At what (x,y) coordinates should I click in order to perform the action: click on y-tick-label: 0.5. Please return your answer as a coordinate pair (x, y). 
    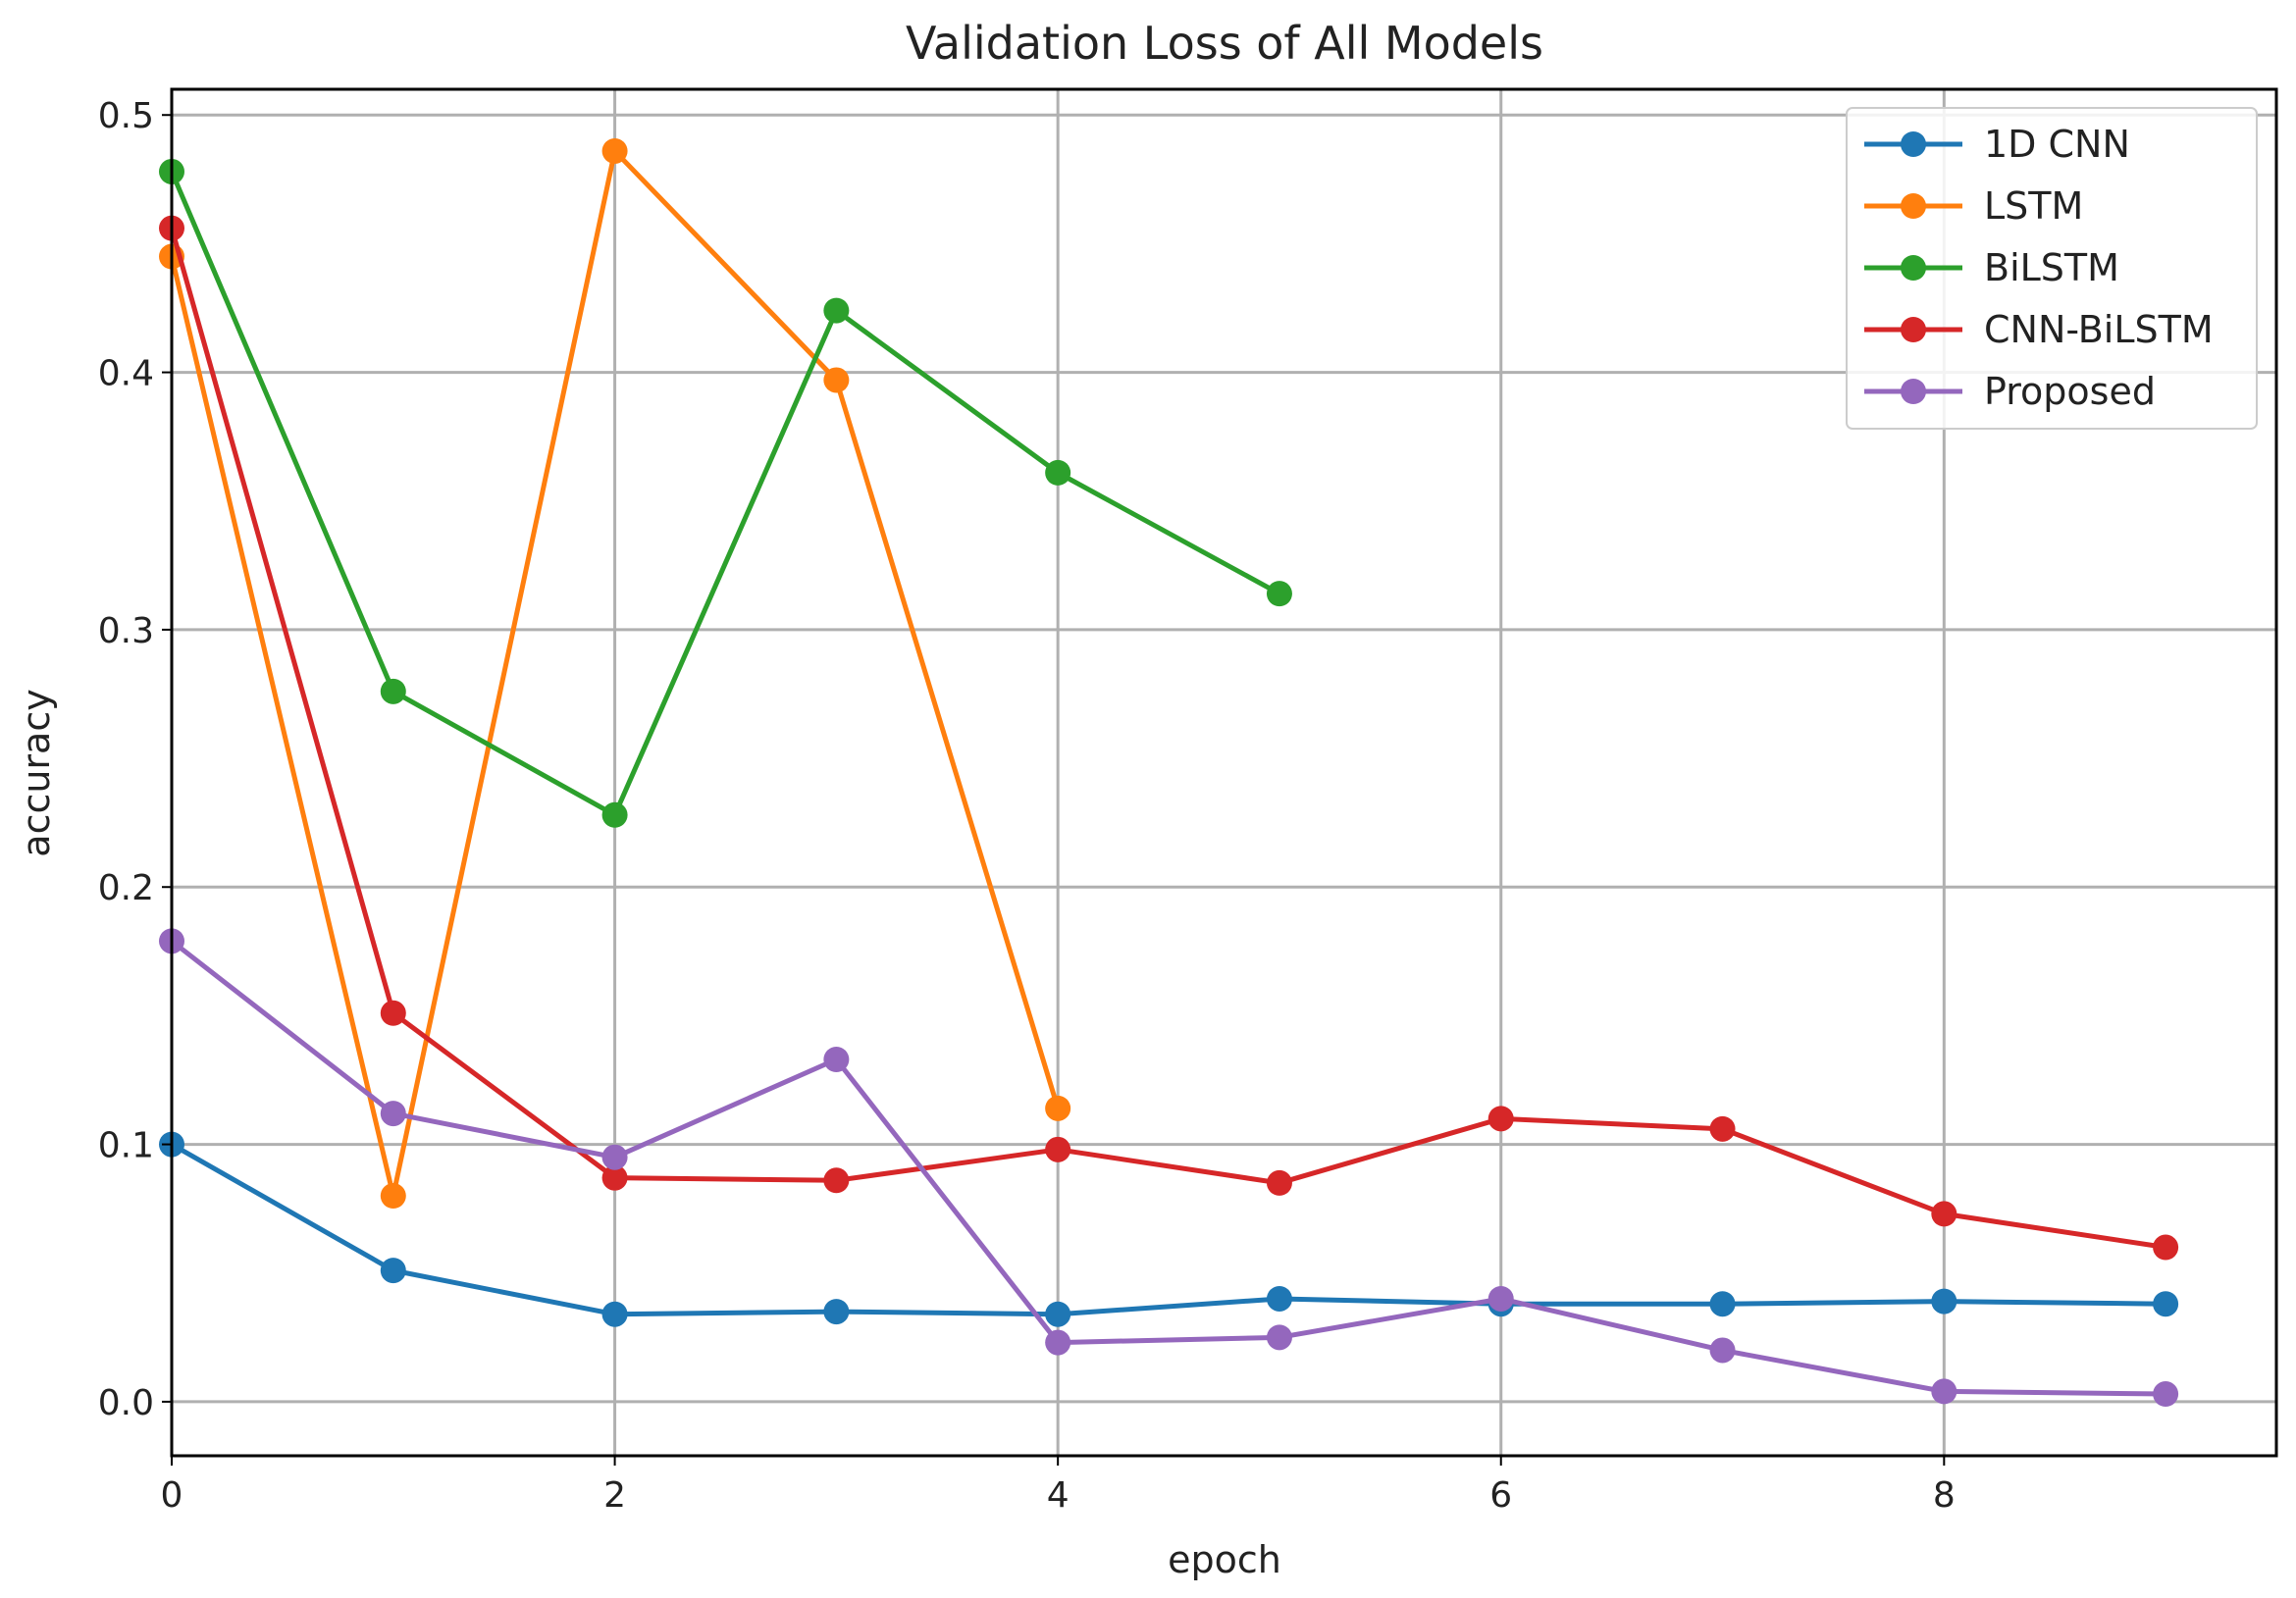
    Looking at the image, I should click on (126, 116).